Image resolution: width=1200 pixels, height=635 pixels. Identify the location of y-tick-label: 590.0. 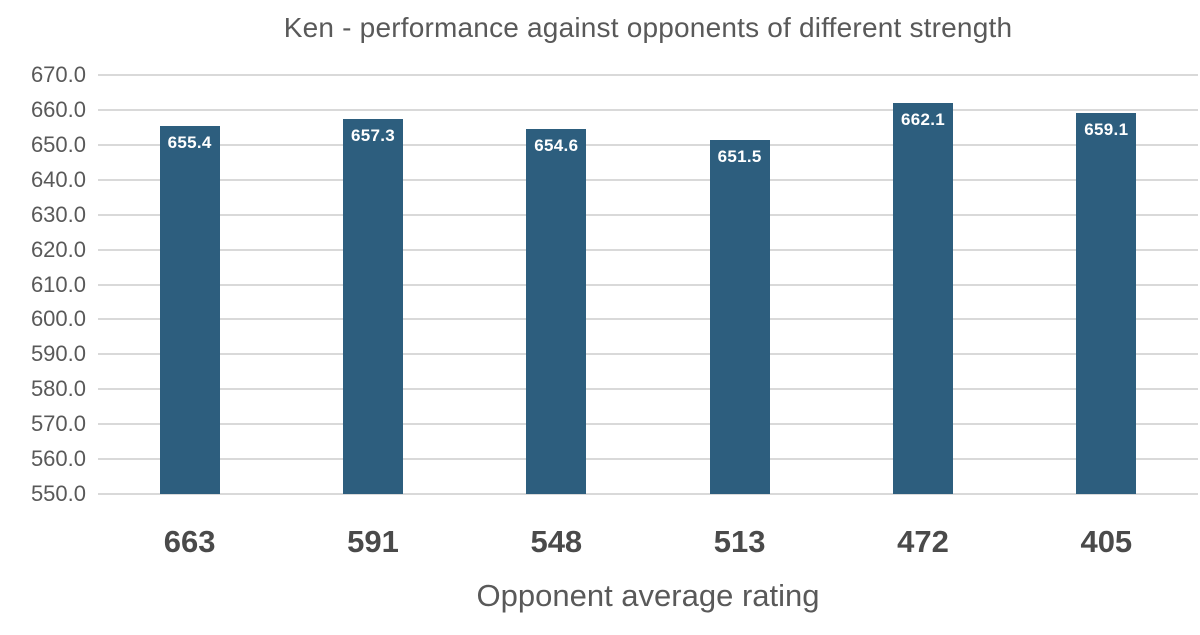
(58, 354).